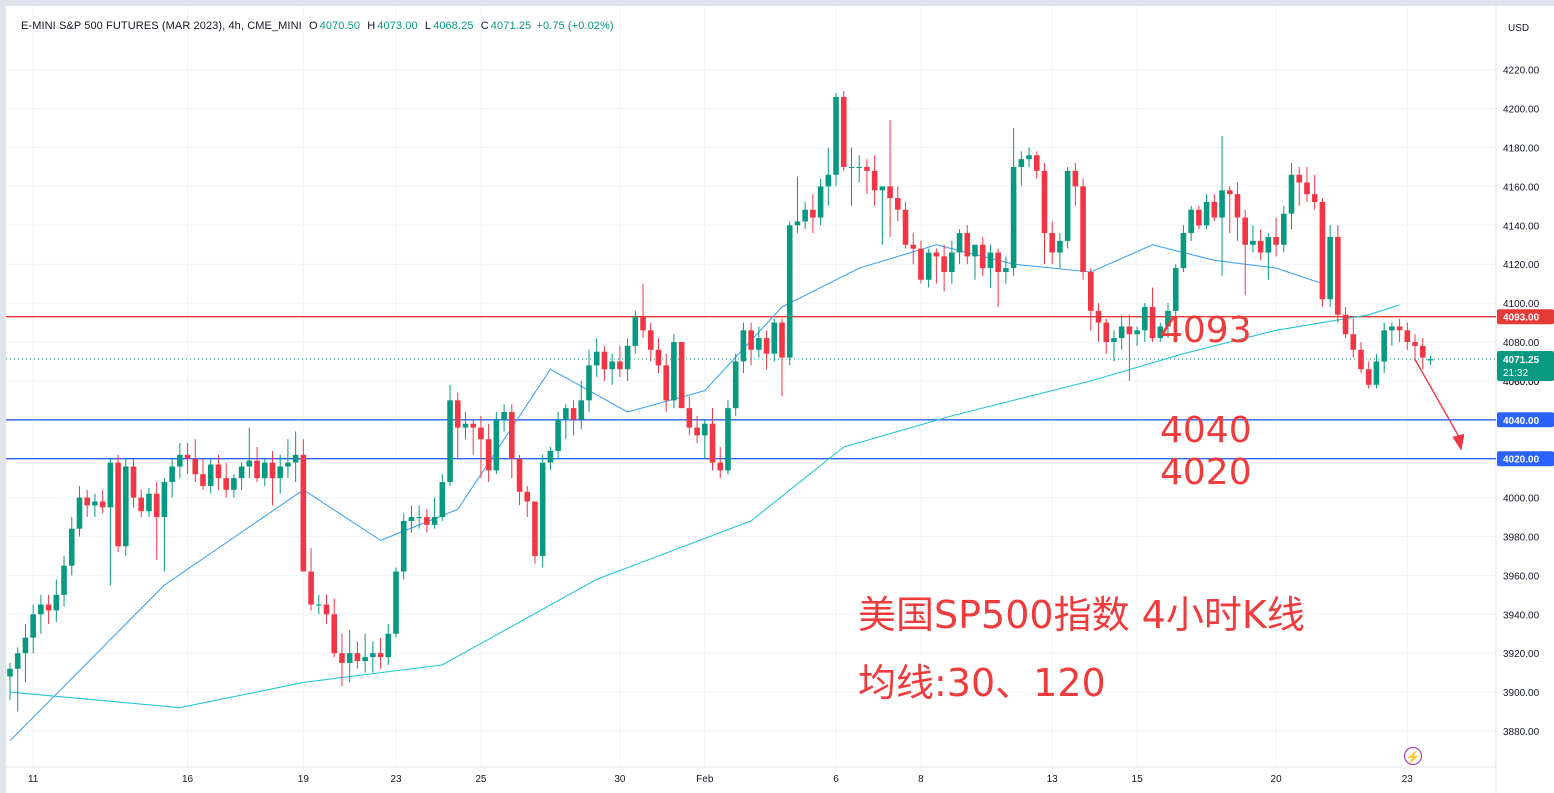 The height and width of the screenshot is (793, 1554). What do you see at coordinates (1521, 732) in the screenshot?
I see `y-tick-label: 3880.00` at bounding box center [1521, 732].